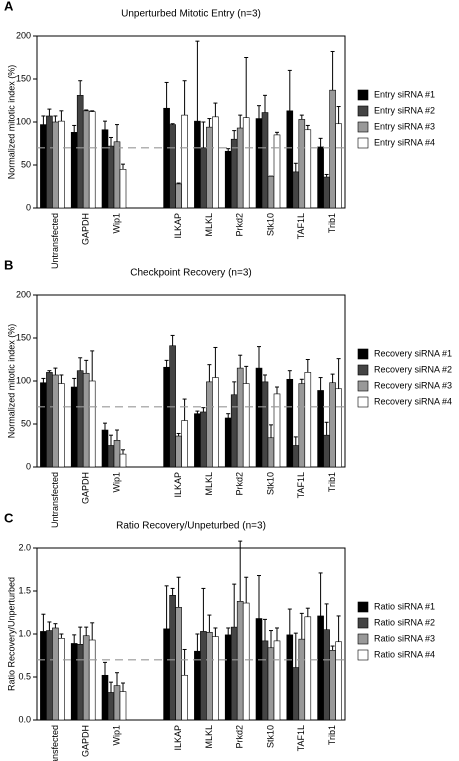 This screenshot has height=761, width=459. What do you see at coordinates (413, 353) in the screenshot?
I see `legend-label: Recovery siRNA #1` at bounding box center [413, 353].